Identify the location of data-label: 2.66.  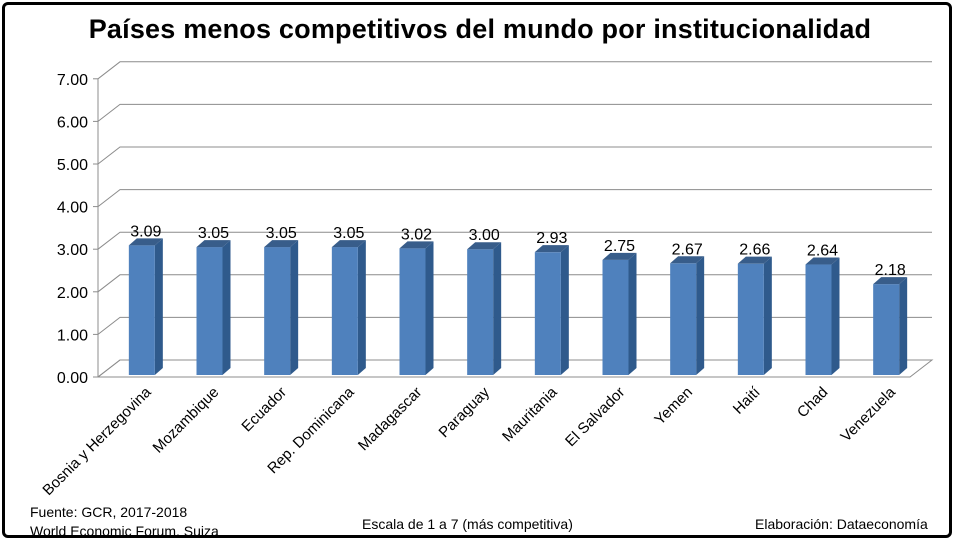
(754, 250).